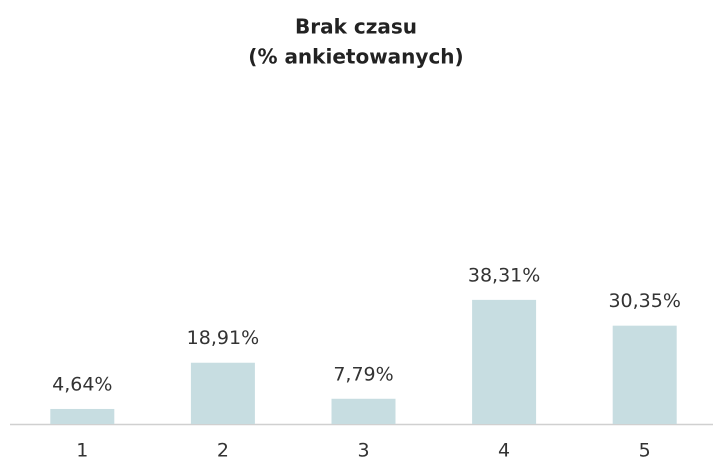  What do you see at coordinates (82, 451) in the screenshot?
I see `x-tick-label: 1` at bounding box center [82, 451].